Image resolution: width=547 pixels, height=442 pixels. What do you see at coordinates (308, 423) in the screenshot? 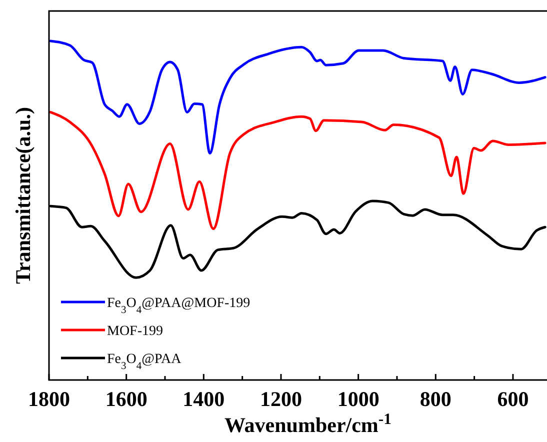
I see `x-axis-title: Wavenumber/cm$^{-1}$` at bounding box center [308, 423].